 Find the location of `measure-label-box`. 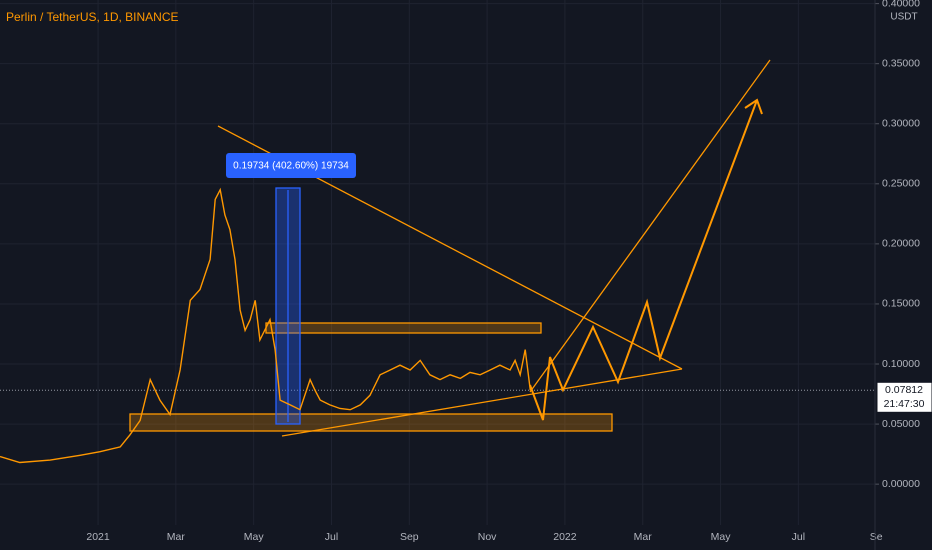

measure-label-box is located at coordinates (291, 165).